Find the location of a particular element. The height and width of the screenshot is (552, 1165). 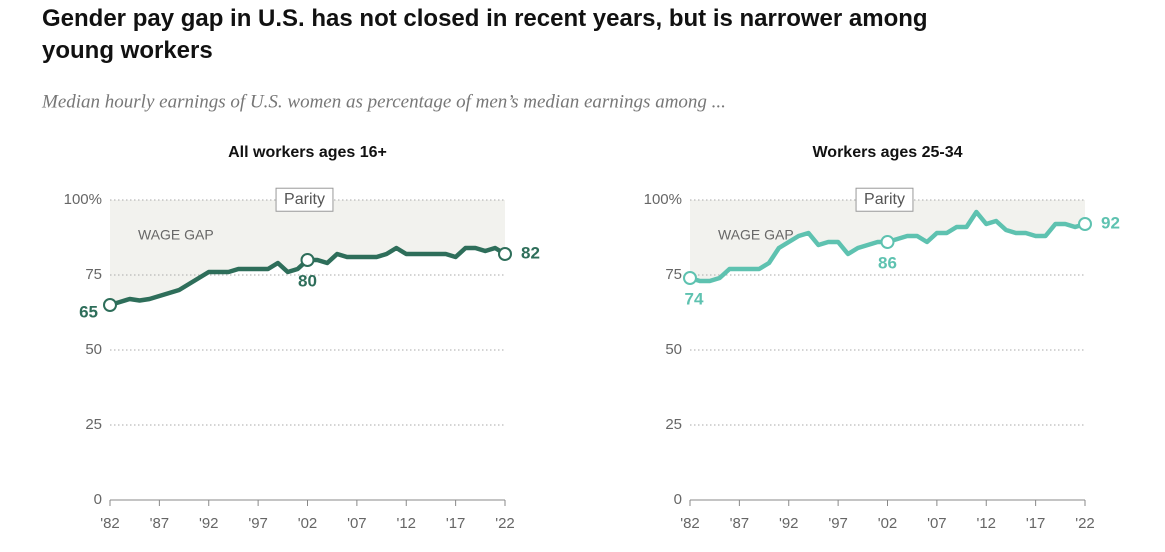

data-label: 65 is located at coordinates (88, 311).